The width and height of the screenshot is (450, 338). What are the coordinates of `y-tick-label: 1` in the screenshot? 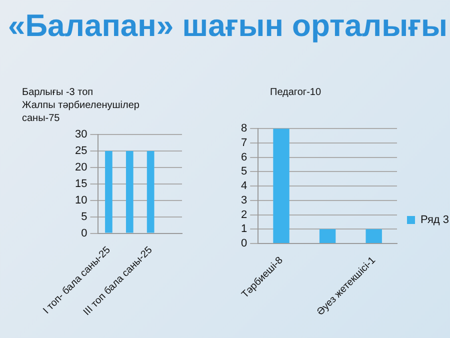 It's located at (244, 229).